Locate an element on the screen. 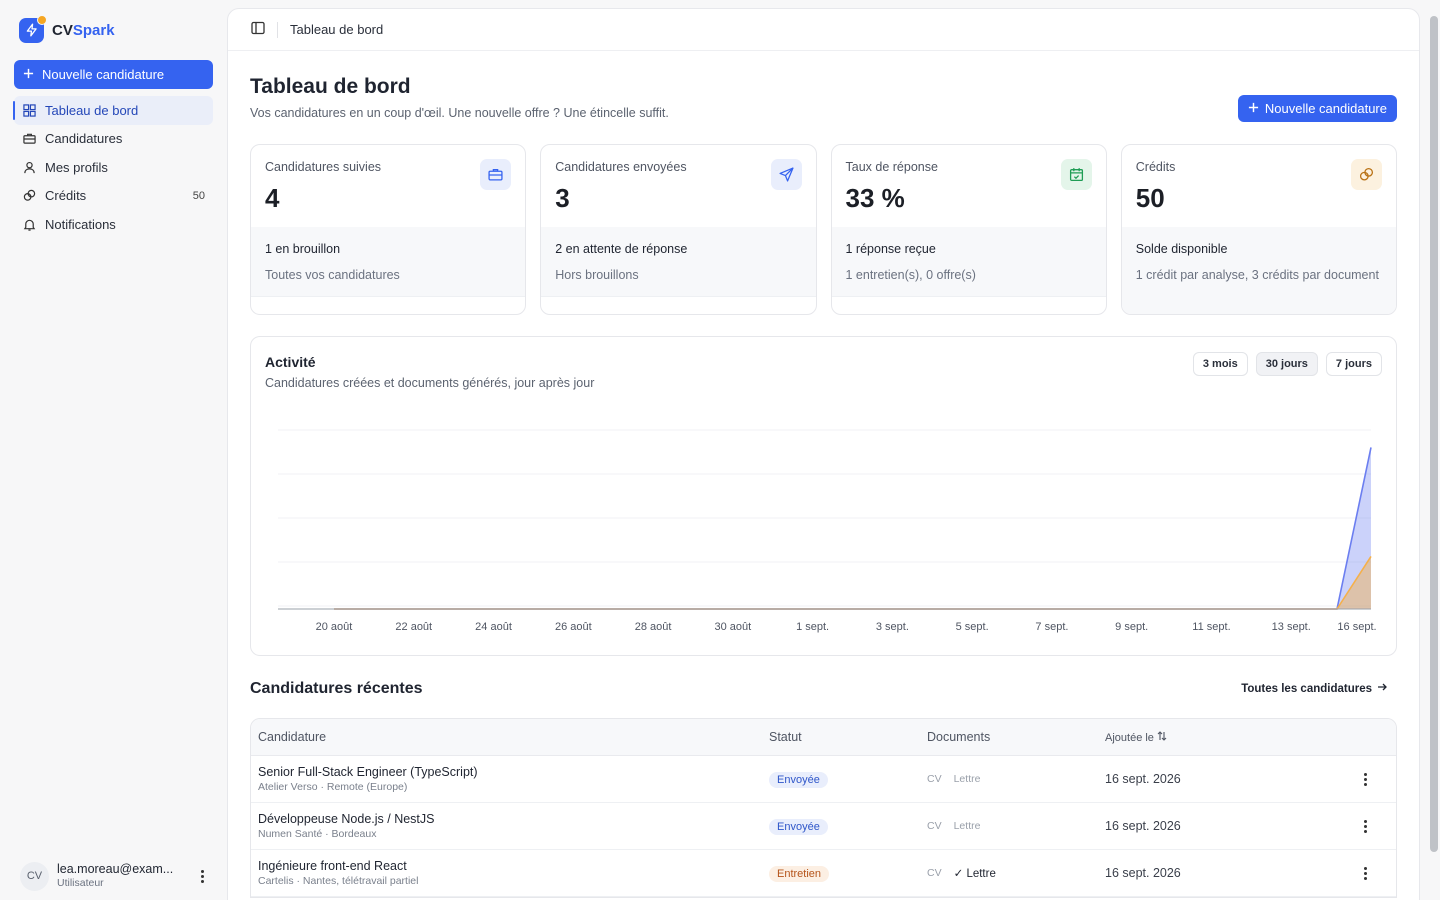 The image size is (1440, 900). brand-name-prefix: CV is located at coordinates (62, 30).